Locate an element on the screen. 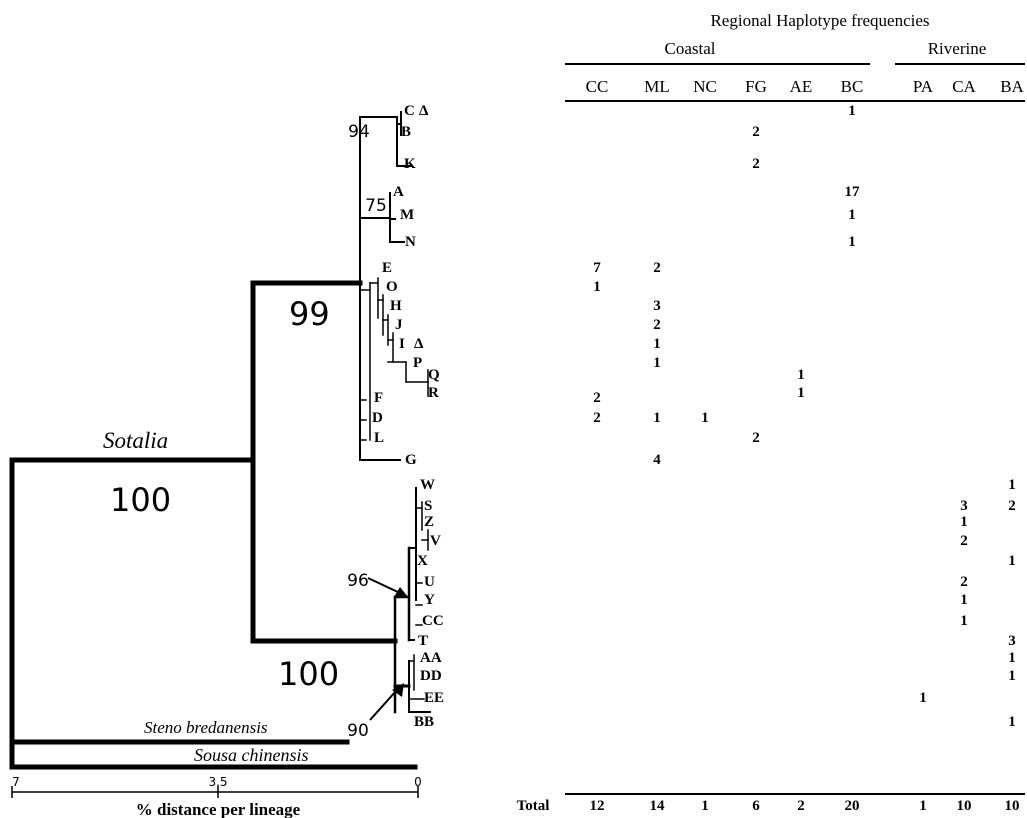 This screenshot has width=1027, height=818. tip-label-l: L is located at coordinates (379, 438).